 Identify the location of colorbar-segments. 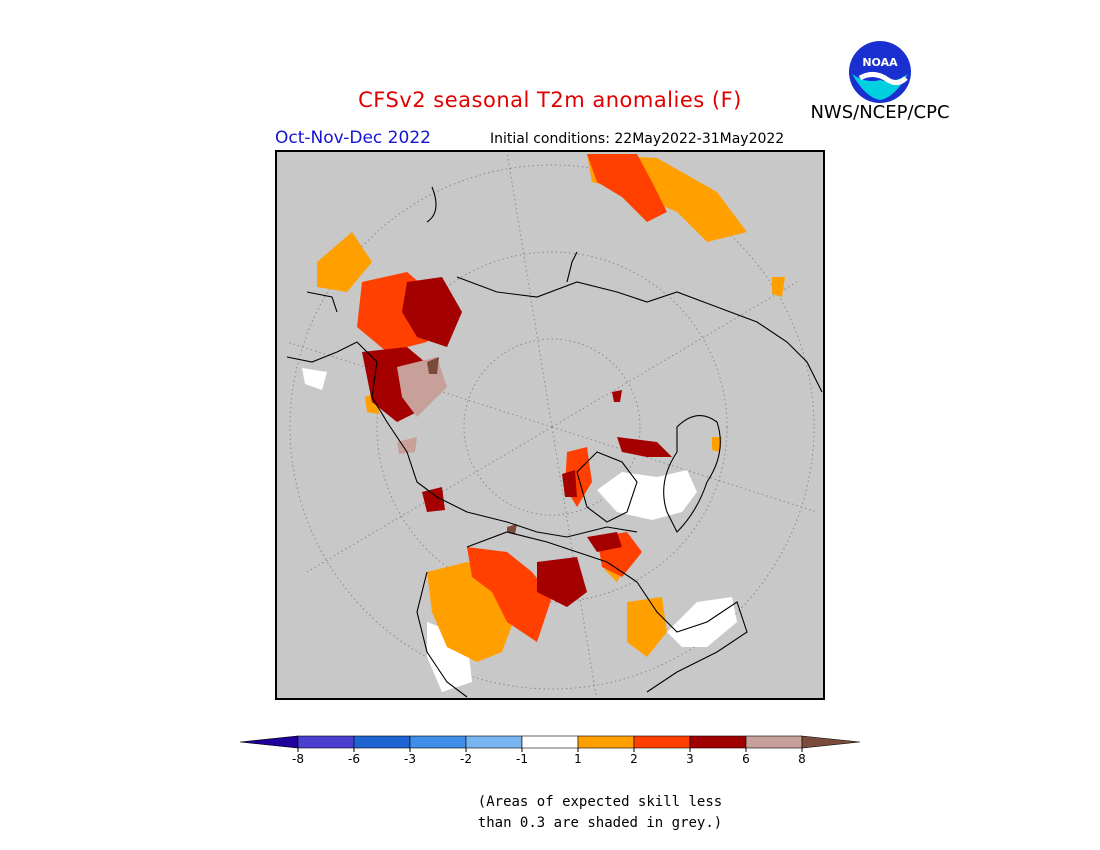
(550, 742).